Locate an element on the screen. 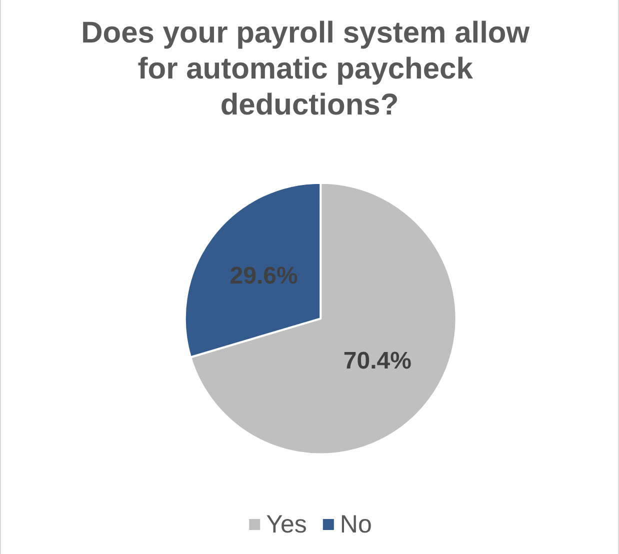 The image size is (619, 554). legend-label: Yes is located at coordinates (286, 524).